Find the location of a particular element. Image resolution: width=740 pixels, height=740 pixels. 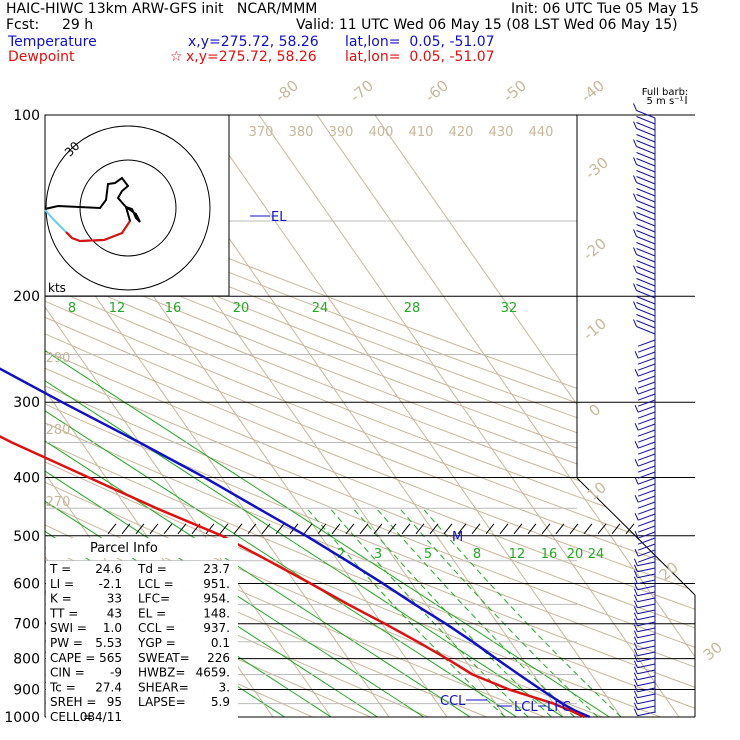

isotherm-label: 20 is located at coordinates (669, 571).